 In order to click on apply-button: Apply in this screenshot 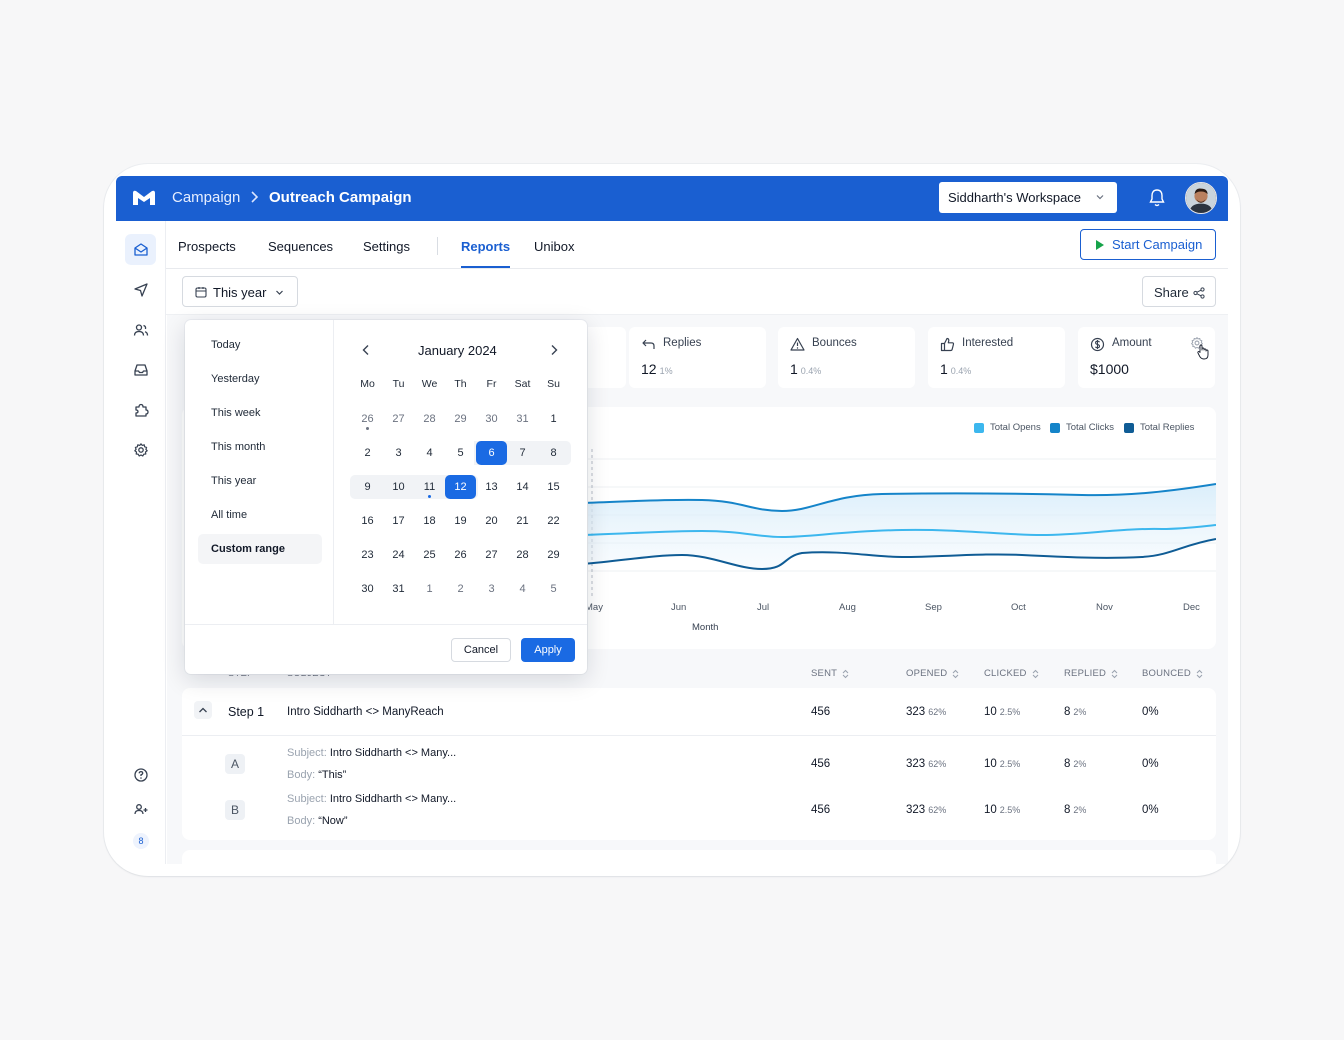, I will do `click(548, 650)`.